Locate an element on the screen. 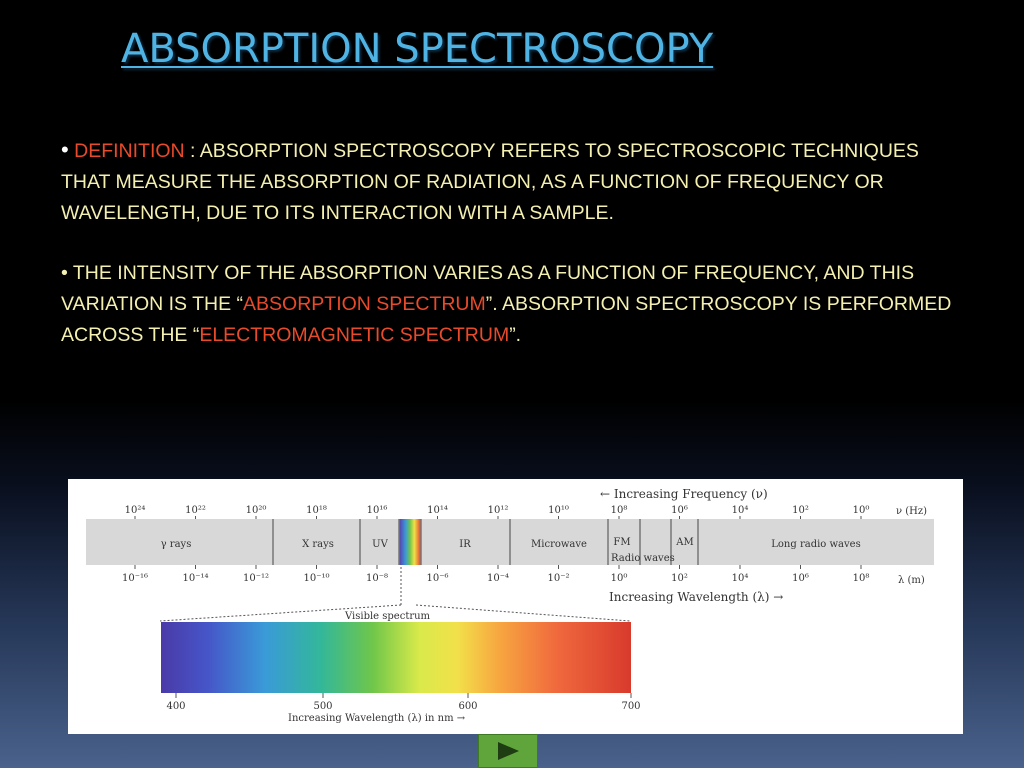 Image resolution: width=1024 pixels, height=768 pixels. visible-tick-label: 700 is located at coordinates (630, 706).